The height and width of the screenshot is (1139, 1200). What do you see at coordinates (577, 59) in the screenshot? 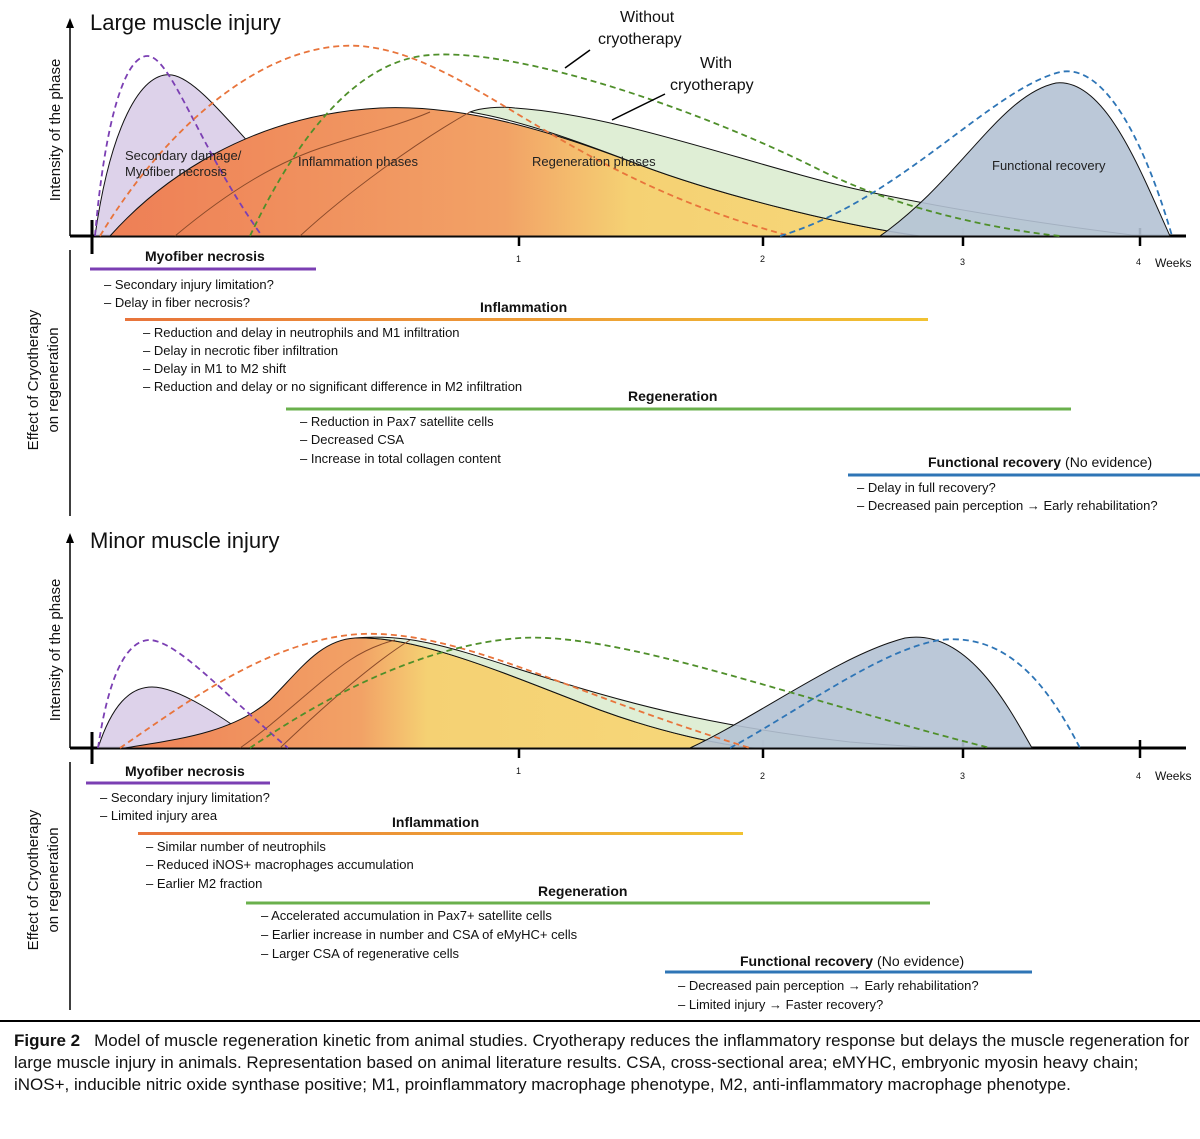
I see `without-pointer` at bounding box center [577, 59].